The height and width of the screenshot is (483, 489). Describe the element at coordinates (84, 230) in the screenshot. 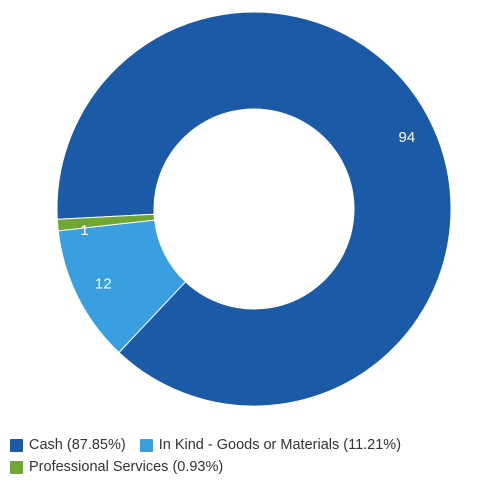

I see `slice-label-professional-services: 1` at that location.